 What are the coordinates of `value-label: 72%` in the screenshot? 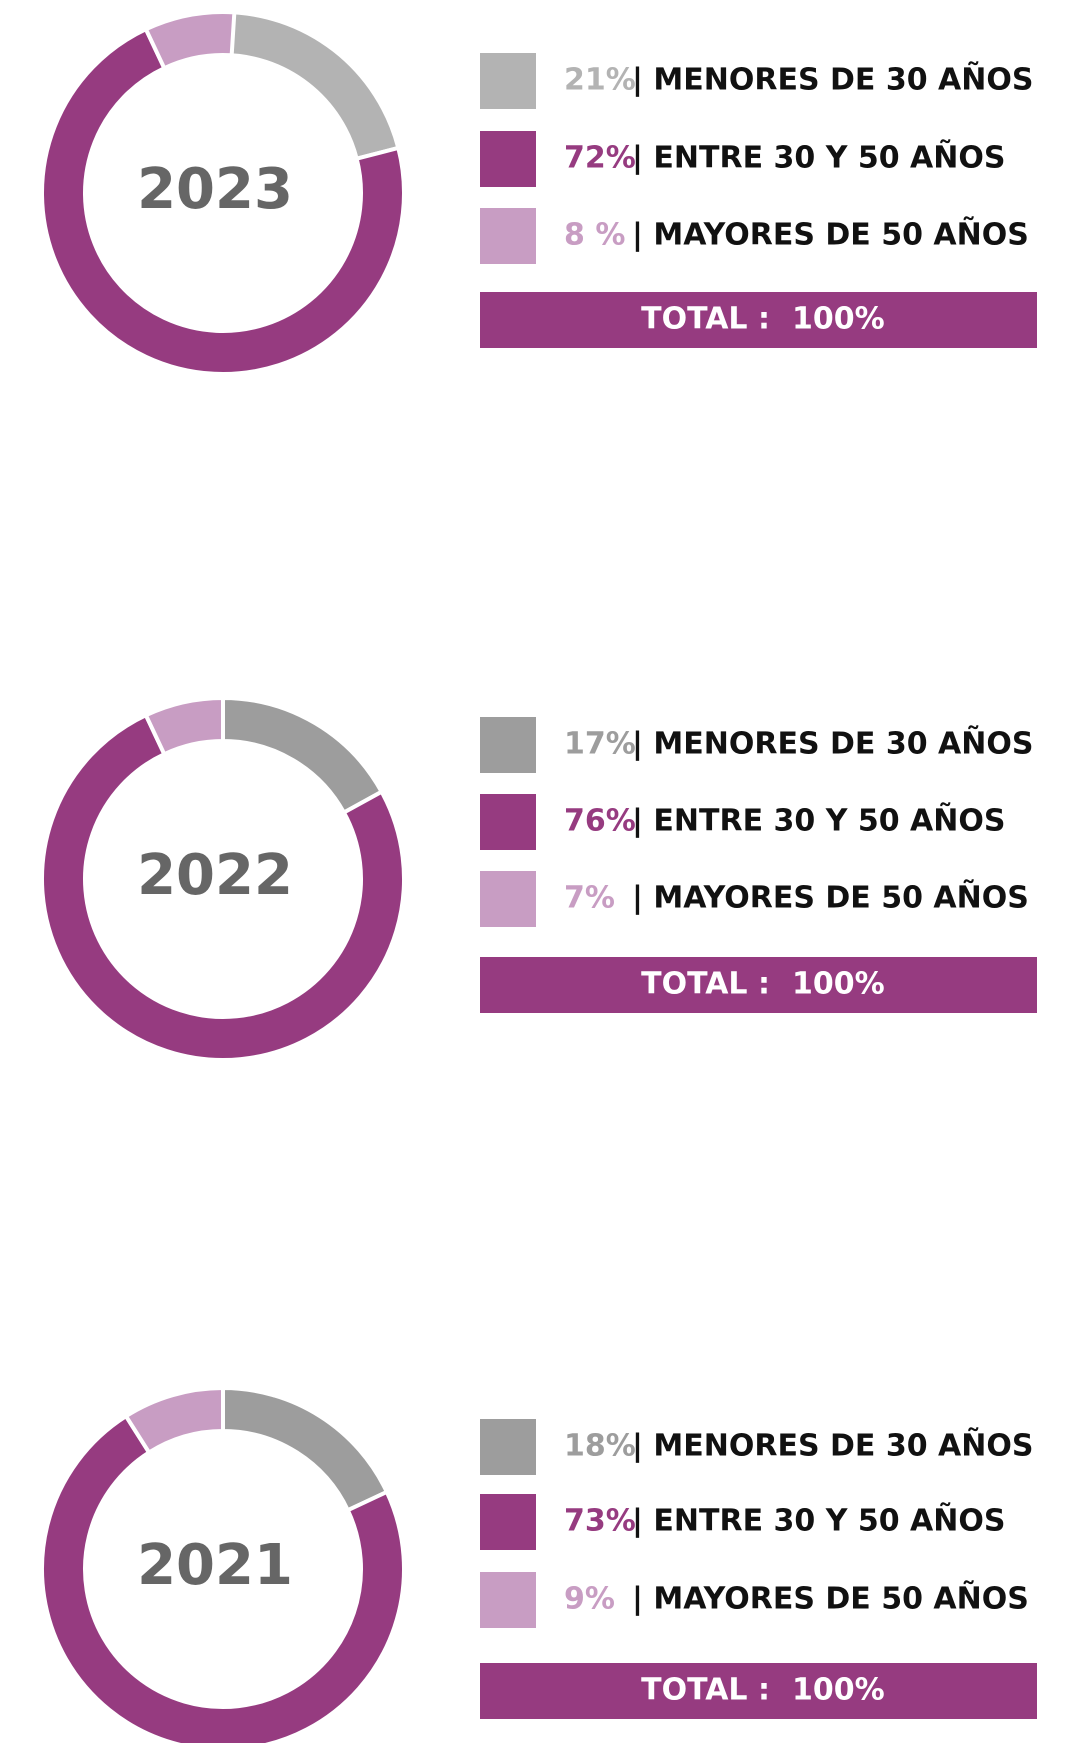 It's located at (600, 158).